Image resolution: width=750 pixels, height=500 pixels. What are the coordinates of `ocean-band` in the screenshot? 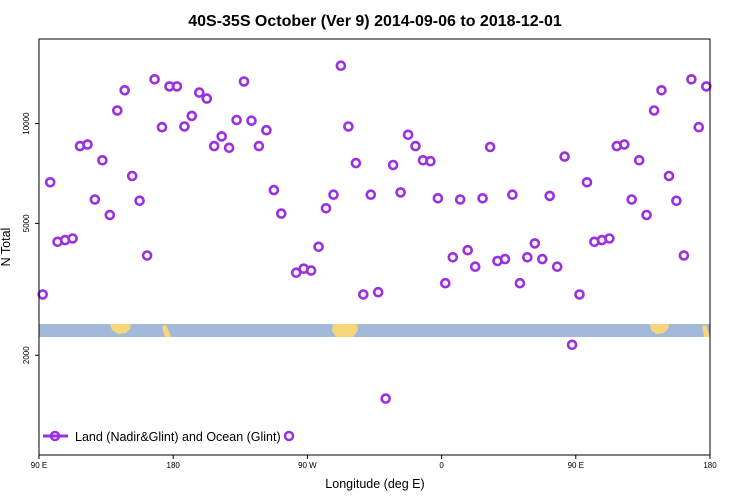 It's located at (374, 330).